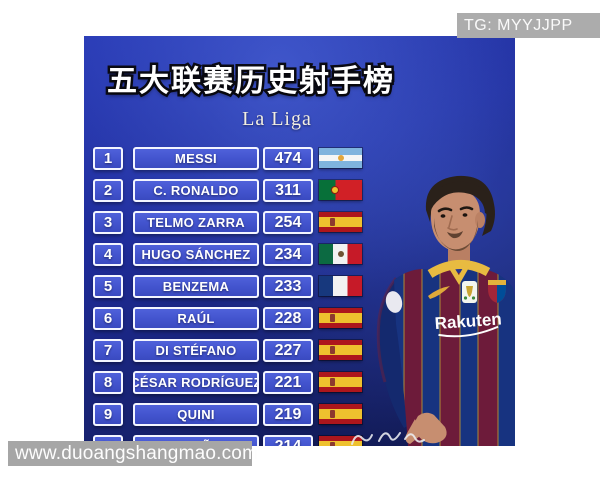 The height and width of the screenshot is (480, 600). Describe the element at coordinates (288, 414) in the screenshot. I see `goals-cell: 219` at that location.